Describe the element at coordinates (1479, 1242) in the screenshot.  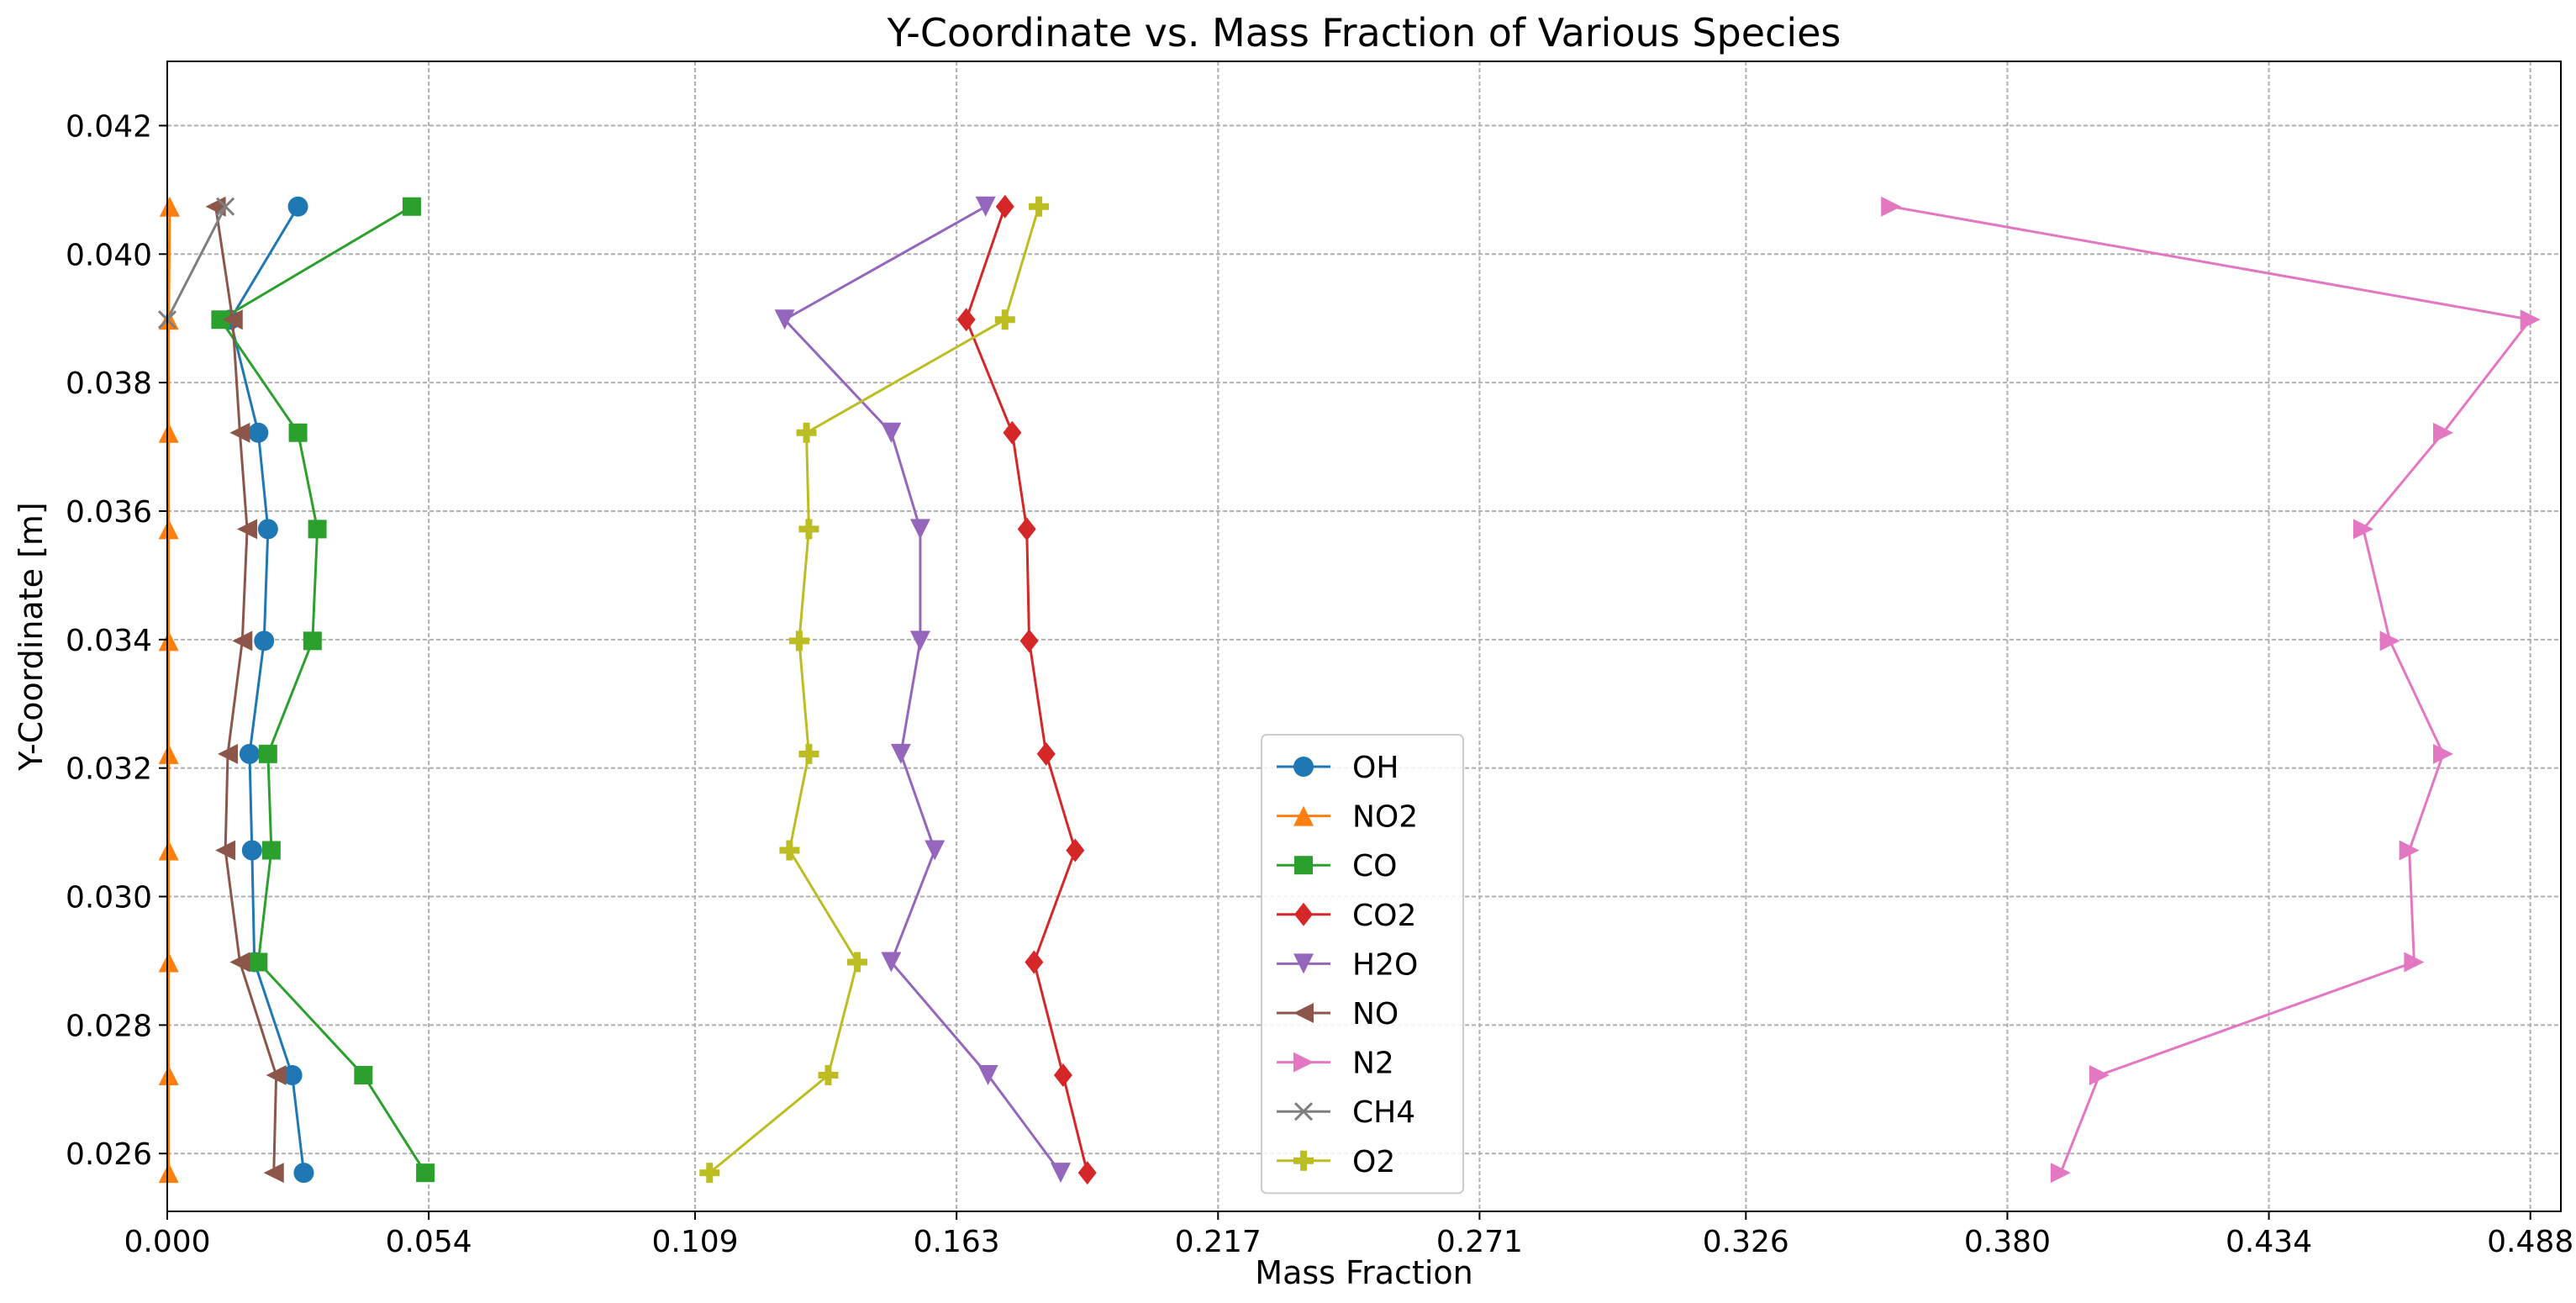
I see `x-tick-label: 0.271` at that location.